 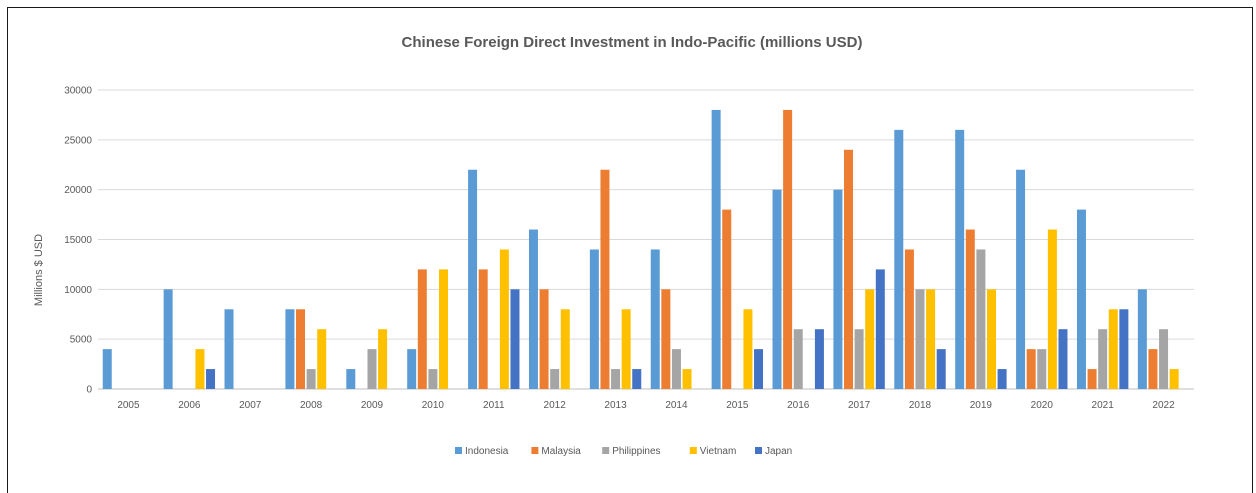 I want to click on bar-malaysia-2022, so click(x=1153, y=369).